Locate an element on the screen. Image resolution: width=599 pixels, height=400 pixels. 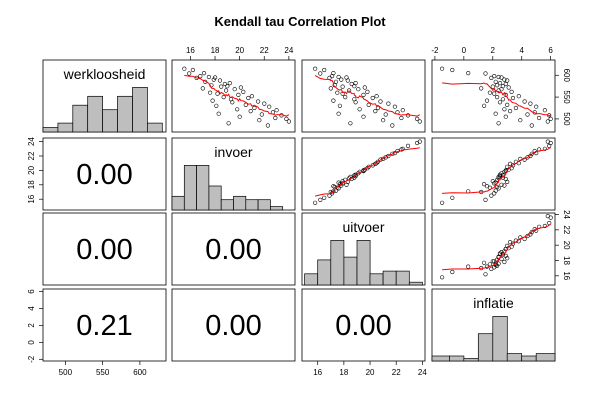
y-tick-label: 22 is located at coordinates (566, 229).